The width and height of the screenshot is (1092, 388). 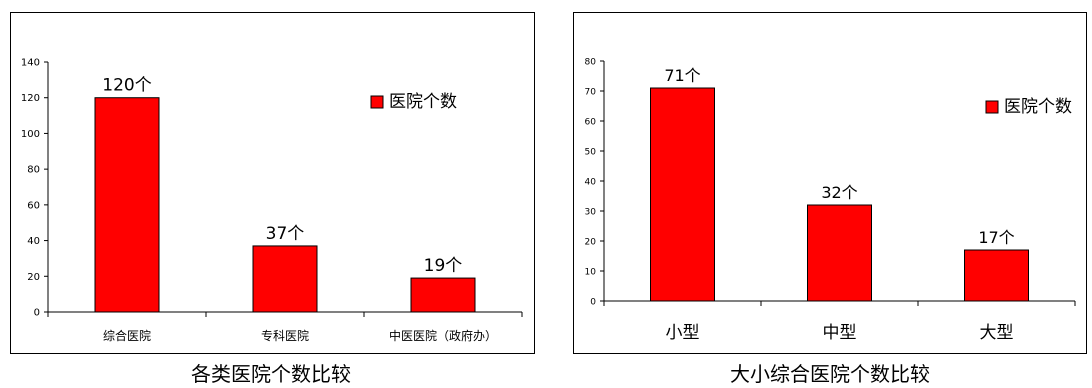 What do you see at coordinates (591, 153) in the screenshot?
I see `y-tick-label: 50` at bounding box center [591, 153].